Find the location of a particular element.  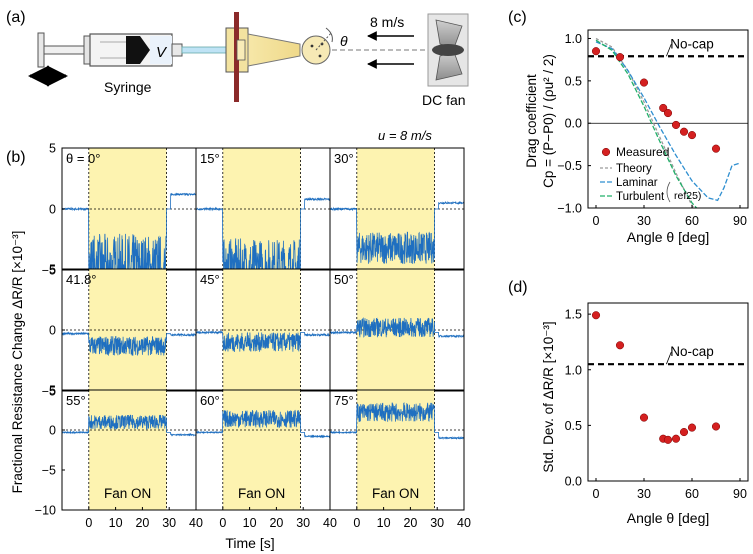

x-tick-label: 10 is located at coordinates (250, 523).